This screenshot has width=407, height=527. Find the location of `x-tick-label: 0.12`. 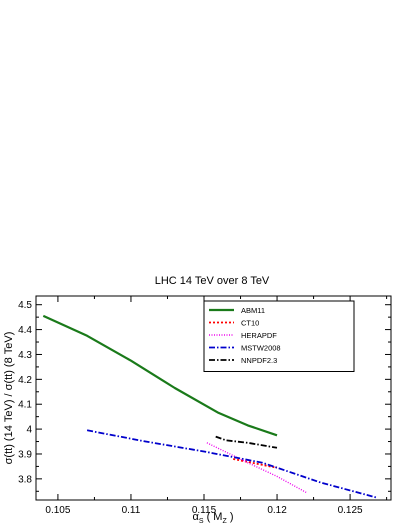

x-tick-label: 0.12 is located at coordinates (277, 510).